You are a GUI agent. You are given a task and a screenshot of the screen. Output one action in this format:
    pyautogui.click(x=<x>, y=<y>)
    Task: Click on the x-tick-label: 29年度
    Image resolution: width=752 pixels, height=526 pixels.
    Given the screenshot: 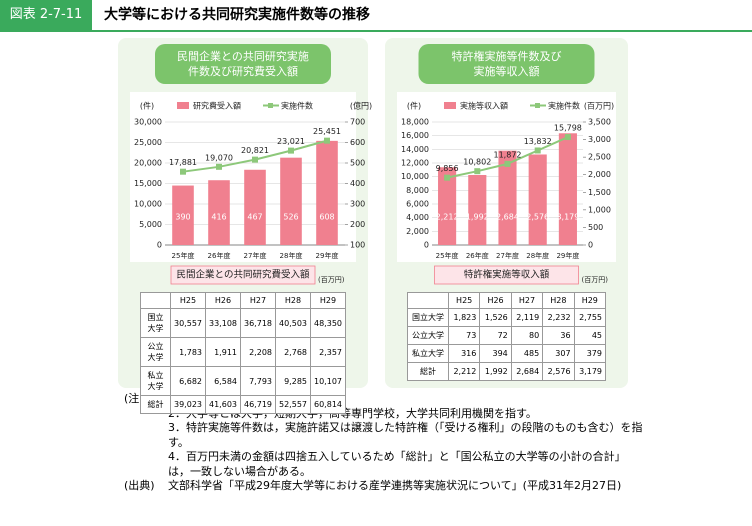 What is the action you would take?
    pyautogui.click(x=567, y=255)
    